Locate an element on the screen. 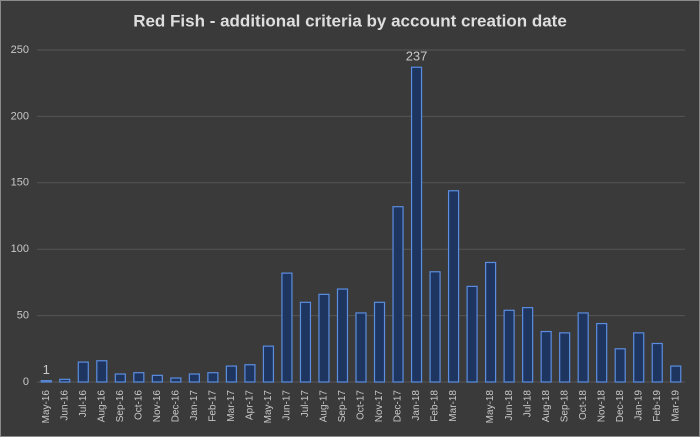  x-tick-label: Oct-17 is located at coordinates (361, 405).